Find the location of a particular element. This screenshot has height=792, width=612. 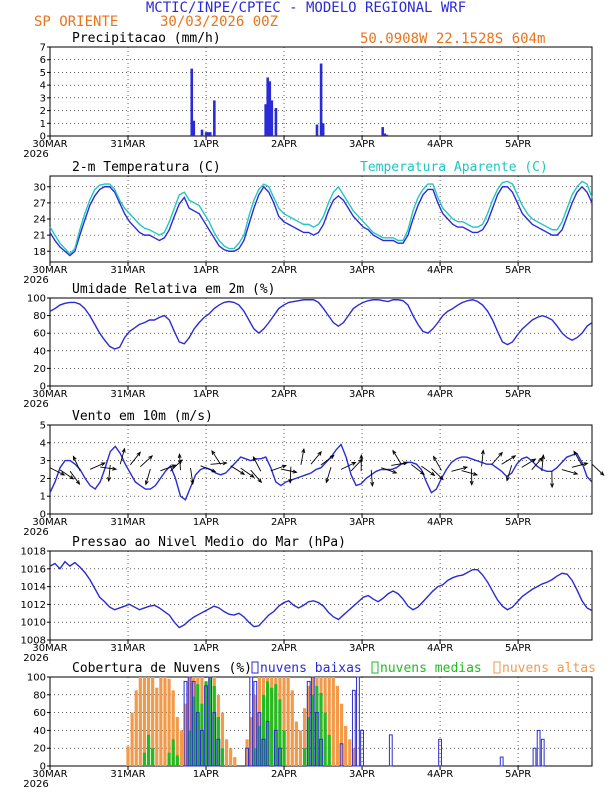

y-tick-label: 1012 is located at coordinates (33, 605).